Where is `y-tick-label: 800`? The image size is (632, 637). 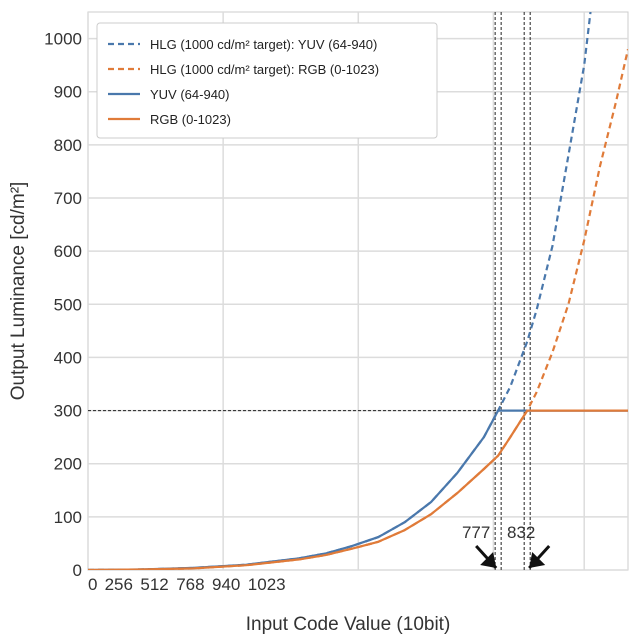 y-tick-label: 800 is located at coordinates (68, 145).